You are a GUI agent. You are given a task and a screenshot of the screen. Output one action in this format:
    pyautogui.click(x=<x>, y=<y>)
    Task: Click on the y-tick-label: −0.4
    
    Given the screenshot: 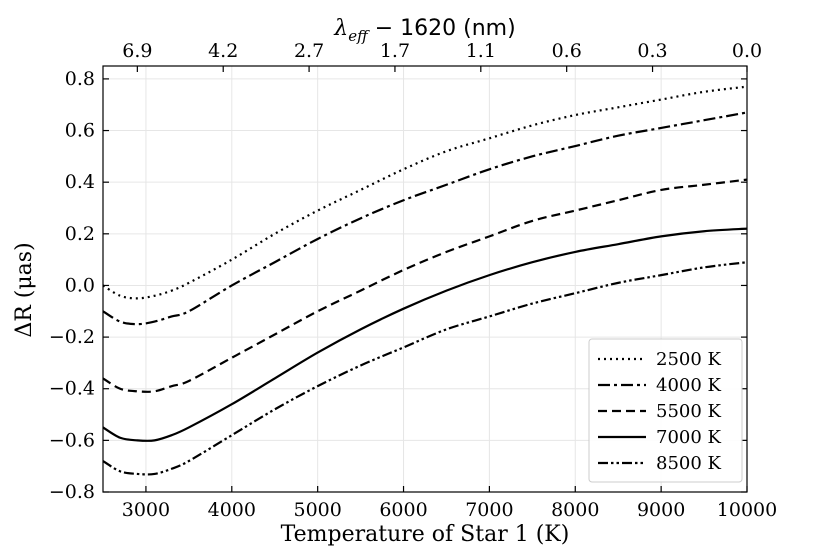 What is the action you would take?
    pyautogui.click(x=72, y=389)
    